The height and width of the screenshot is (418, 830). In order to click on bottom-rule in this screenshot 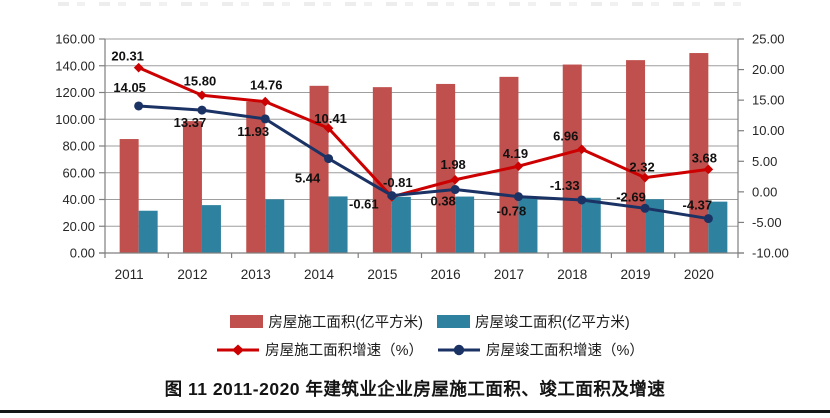, I will do `click(415, 411)`.